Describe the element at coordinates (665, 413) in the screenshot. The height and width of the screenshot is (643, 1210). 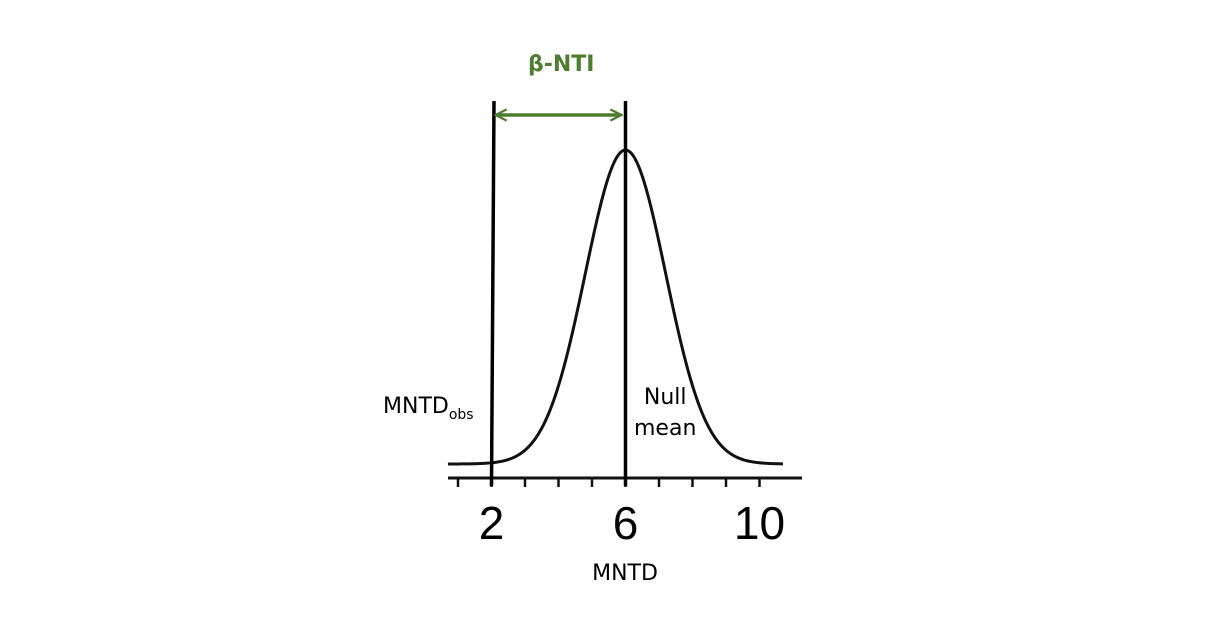
I see `null-mean-label: Null mean` at that location.